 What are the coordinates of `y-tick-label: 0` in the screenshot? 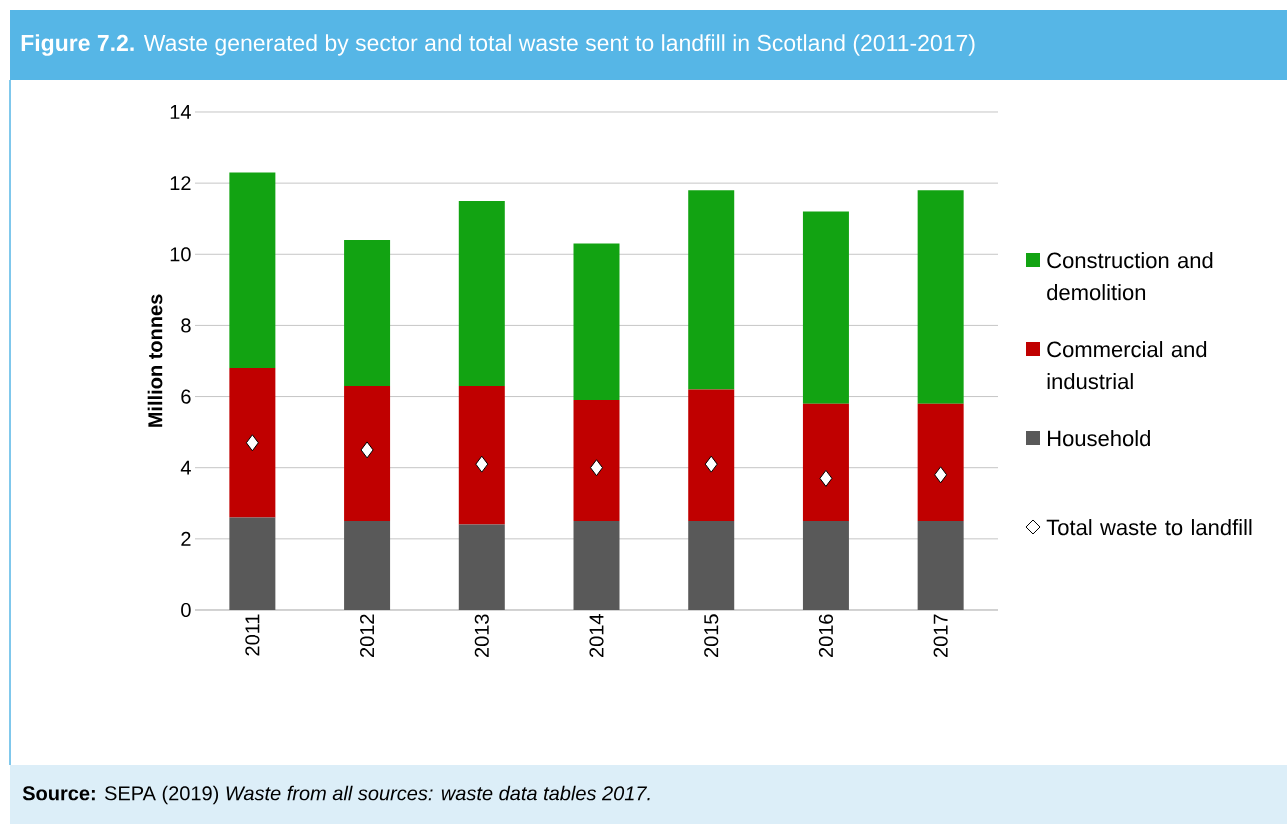 It's located at (186, 610).